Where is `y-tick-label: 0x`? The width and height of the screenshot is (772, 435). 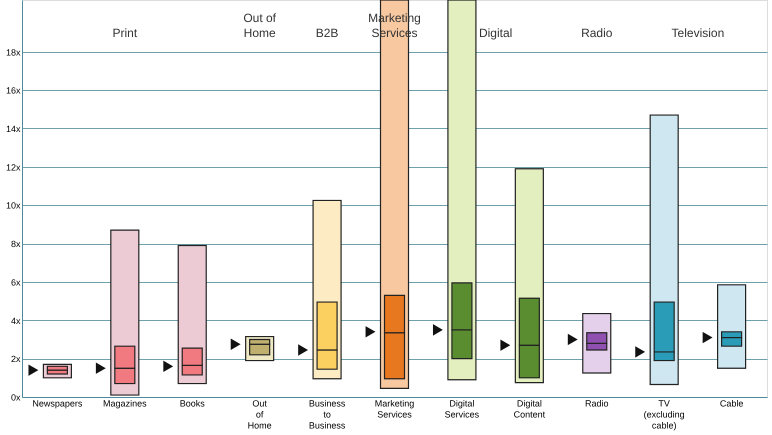 y-tick-label: 0x is located at coordinates (15, 397).